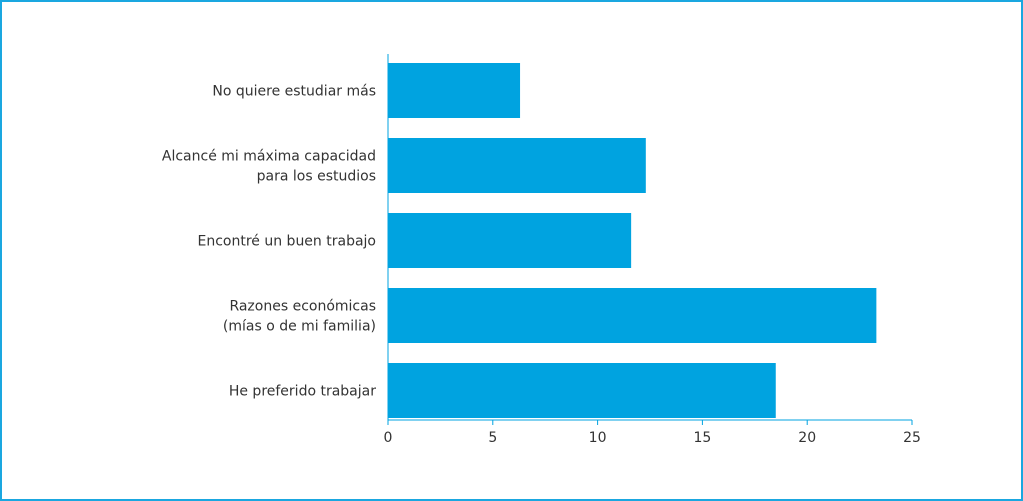  I want to click on category-label-line: Alcancé mi máxima capacidad, so click(269, 157).